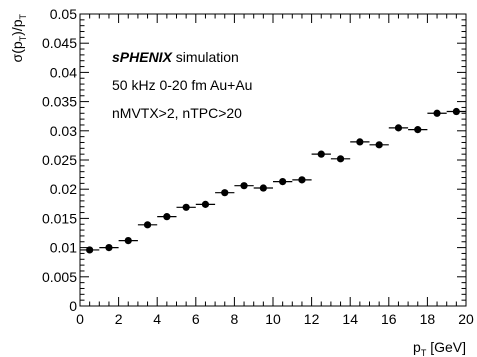 The width and height of the screenshot is (477, 357). What do you see at coordinates (59, 277) in the screenshot?
I see `y-tick-label: 0.005` at bounding box center [59, 277].